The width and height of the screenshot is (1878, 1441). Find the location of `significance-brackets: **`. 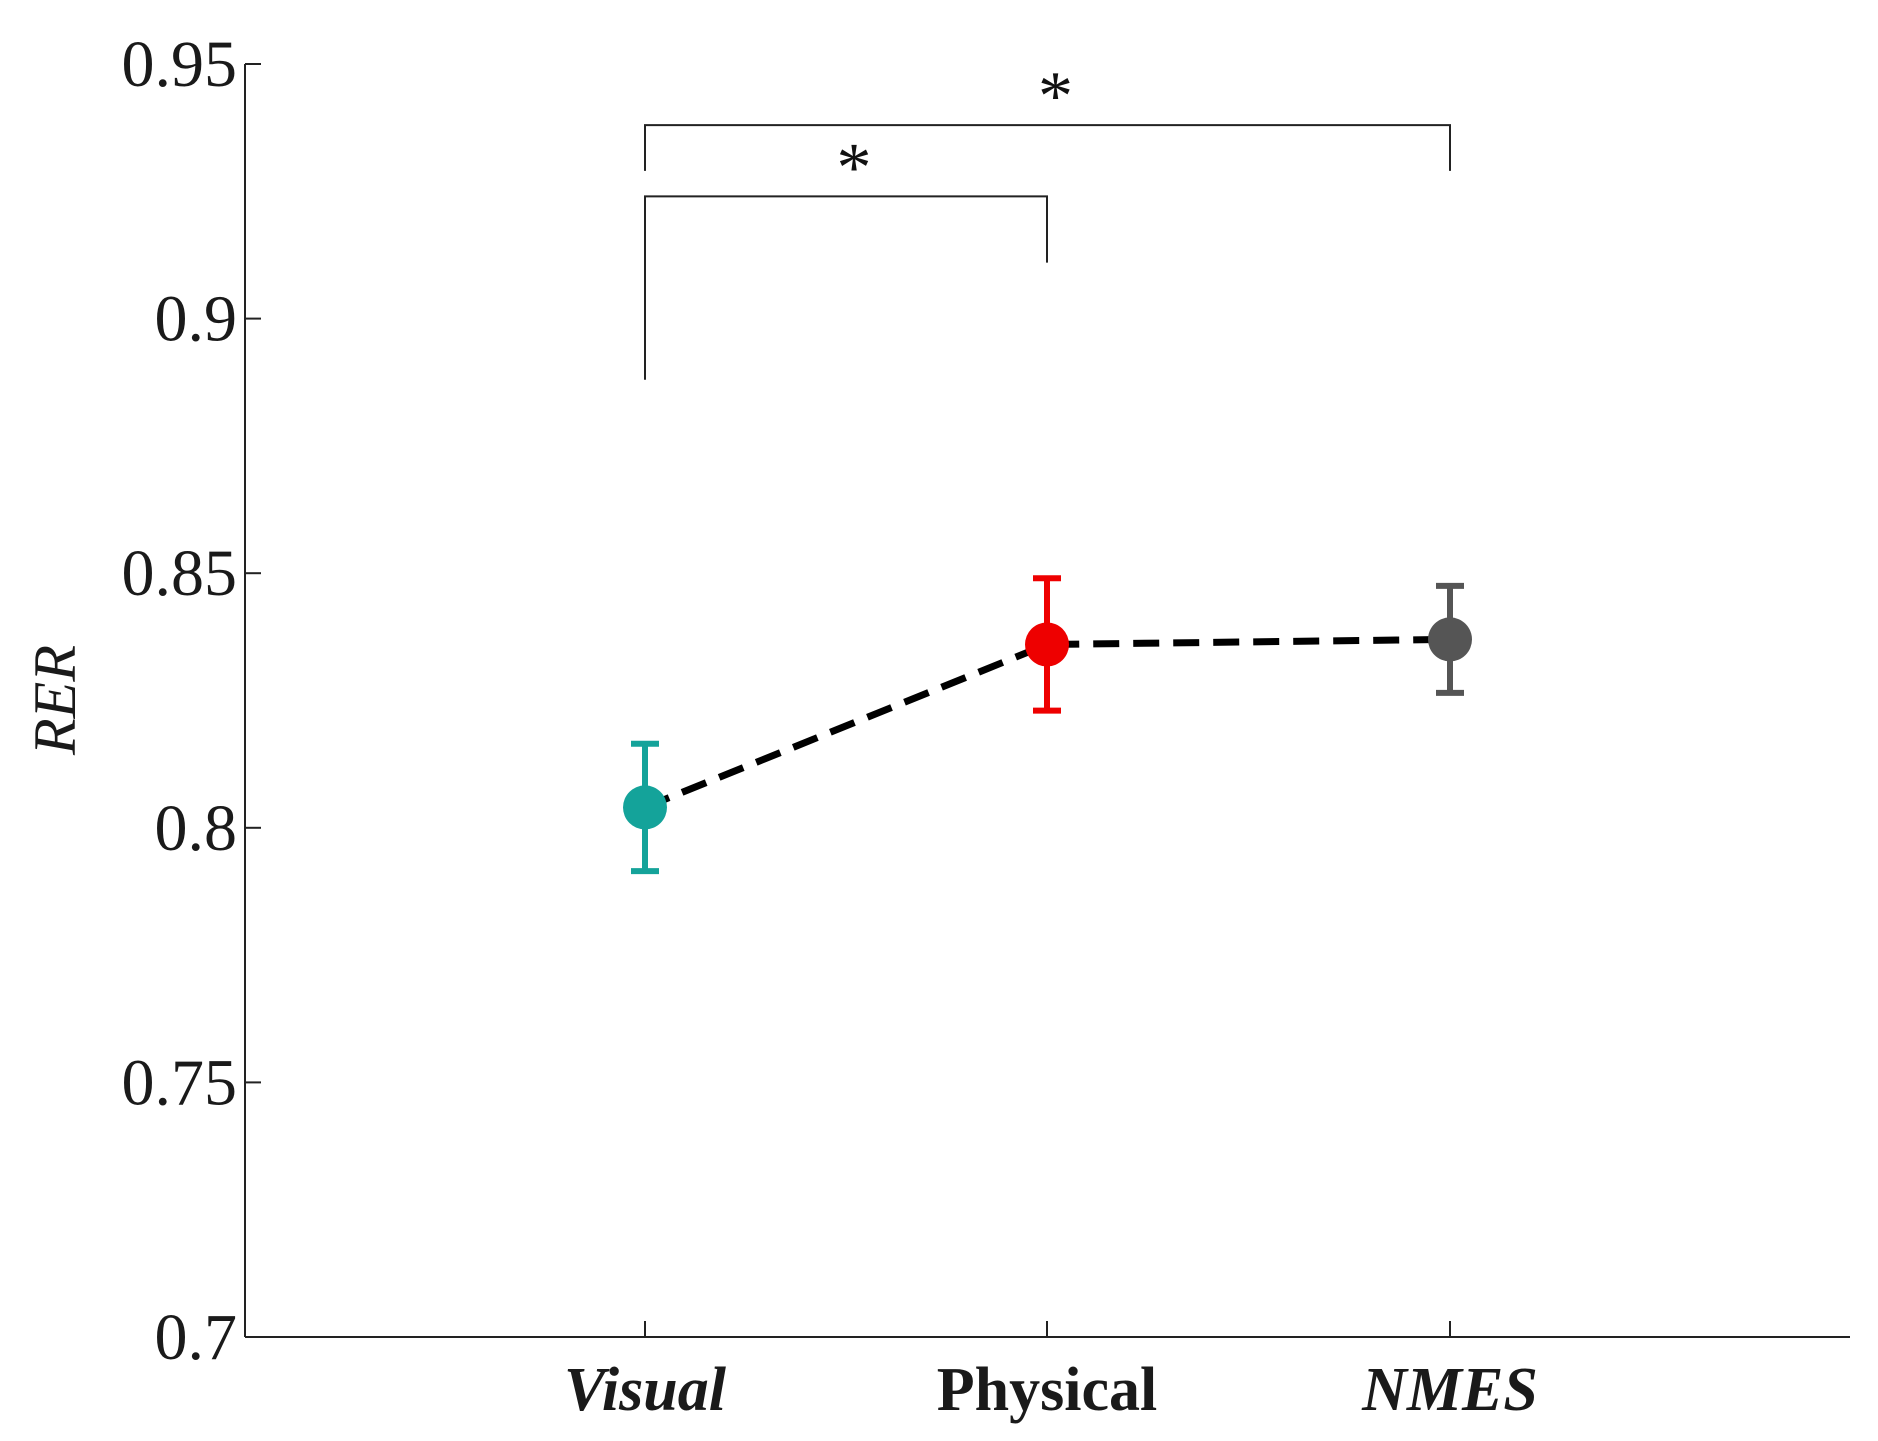

significance-brackets: ** is located at coordinates (1047, 219).